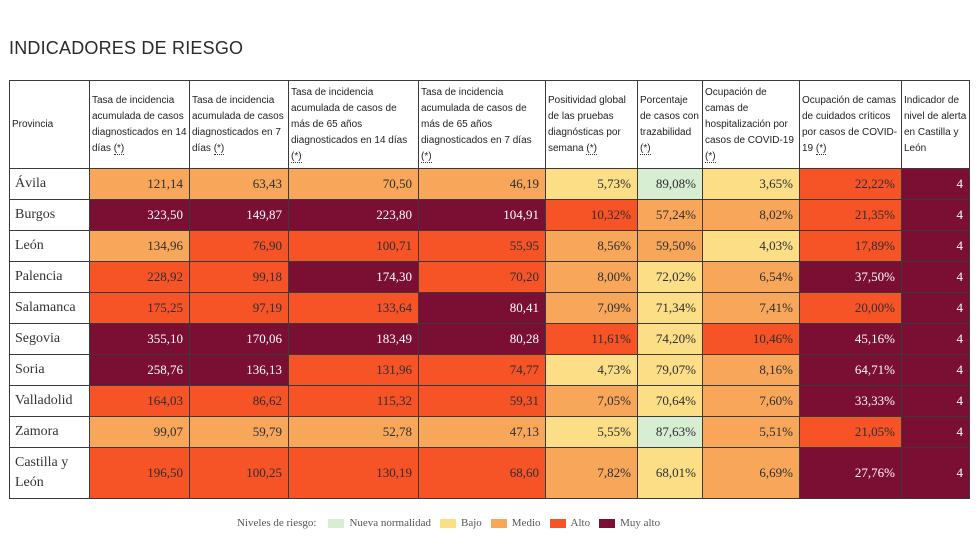  I want to click on indicator-cell: 55,95, so click(482, 246).